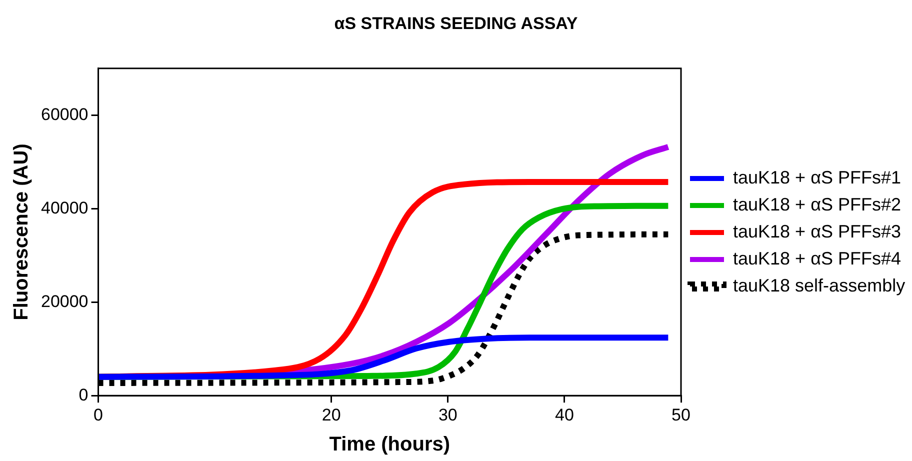 This screenshot has width=912, height=461. I want to click on y-tick-label: 20000, so click(64, 301).